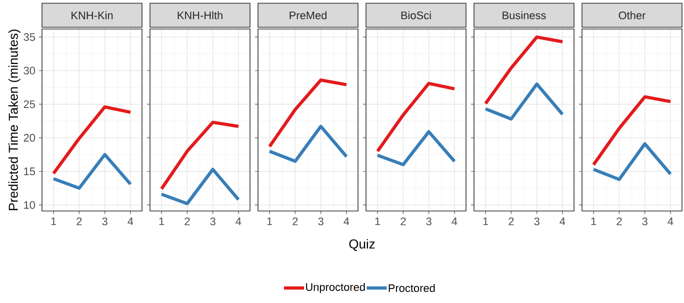  What do you see at coordinates (92, 15) in the screenshot?
I see `chart-title: KNH-Kin` at bounding box center [92, 15].